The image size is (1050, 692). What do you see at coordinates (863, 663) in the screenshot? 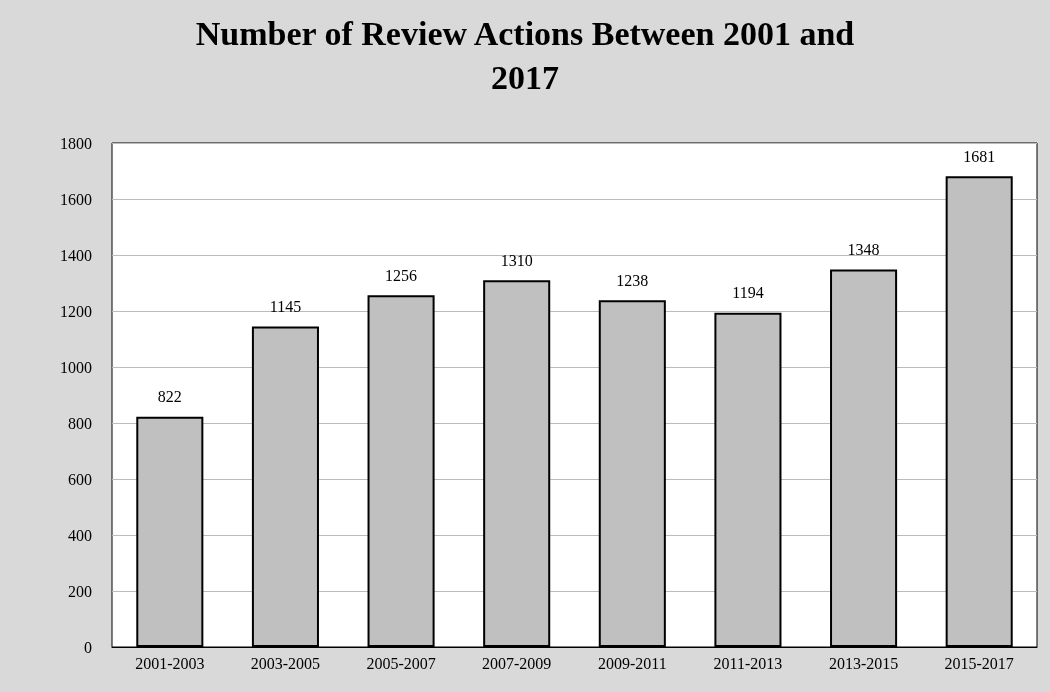
I see `x-tick-label: 2013-2015` at bounding box center [863, 663].